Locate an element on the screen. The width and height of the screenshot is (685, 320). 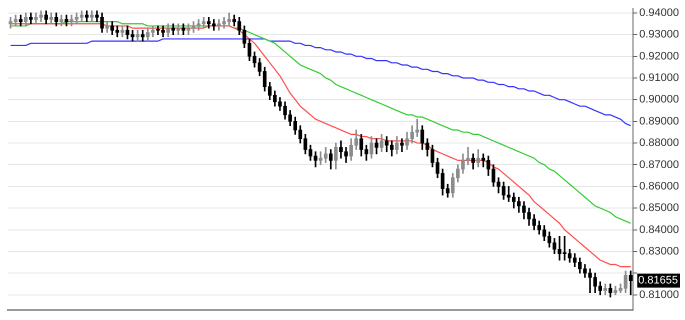
y-tick-label: 0.85000 is located at coordinates (659, 208).